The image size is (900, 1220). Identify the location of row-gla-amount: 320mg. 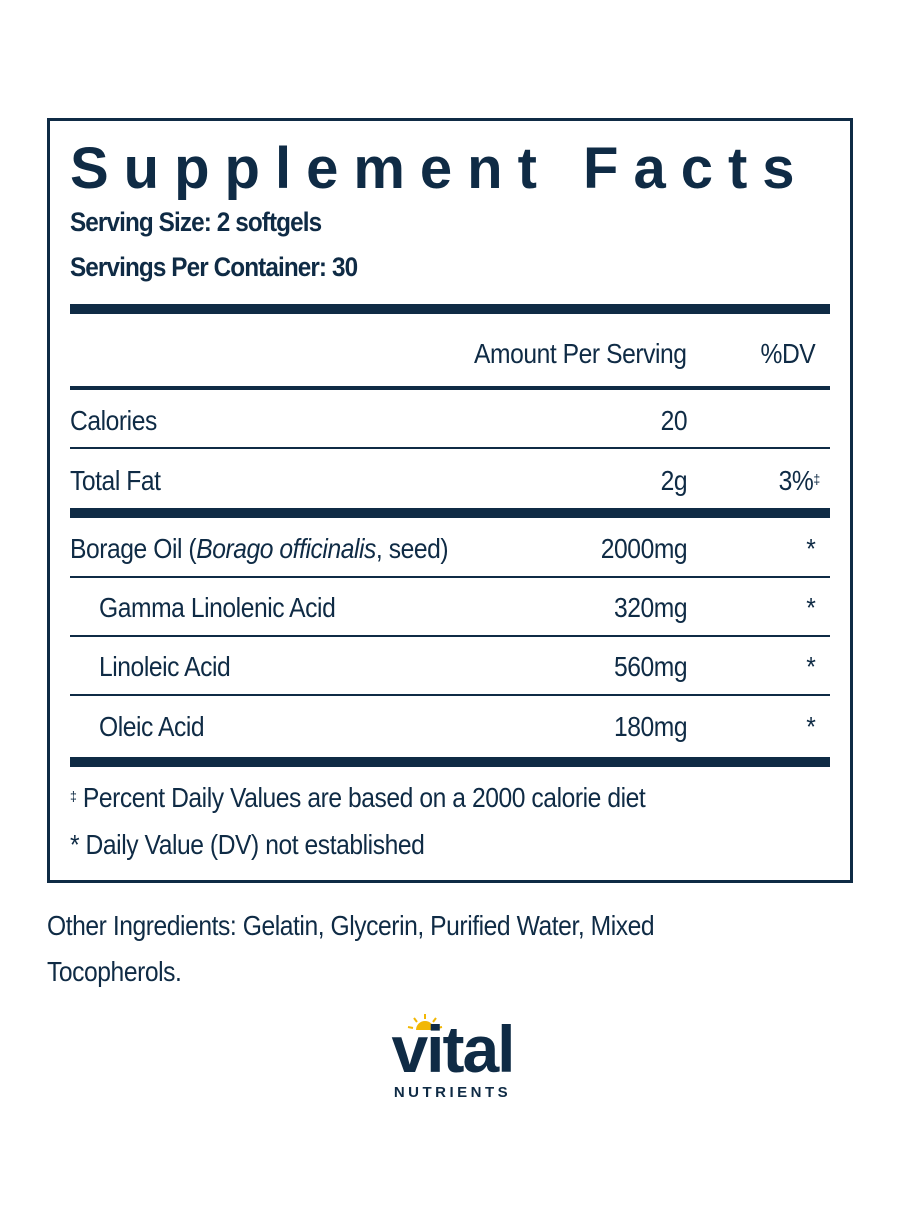
(650, 607).